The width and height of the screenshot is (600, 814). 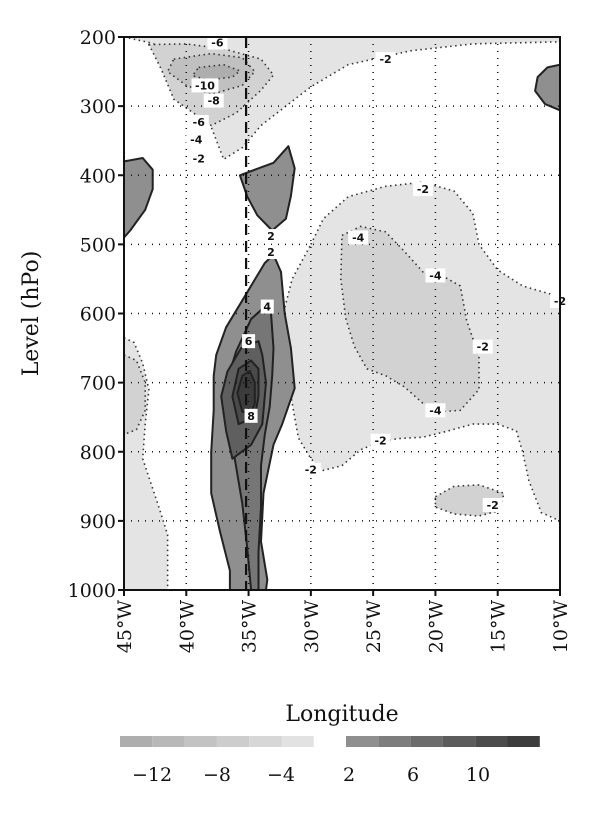 What do you see at coordinates (499, 627) in the screenshot?
I see `x-tick-label-15°W: 15°W` at bounding box center [499, 627].